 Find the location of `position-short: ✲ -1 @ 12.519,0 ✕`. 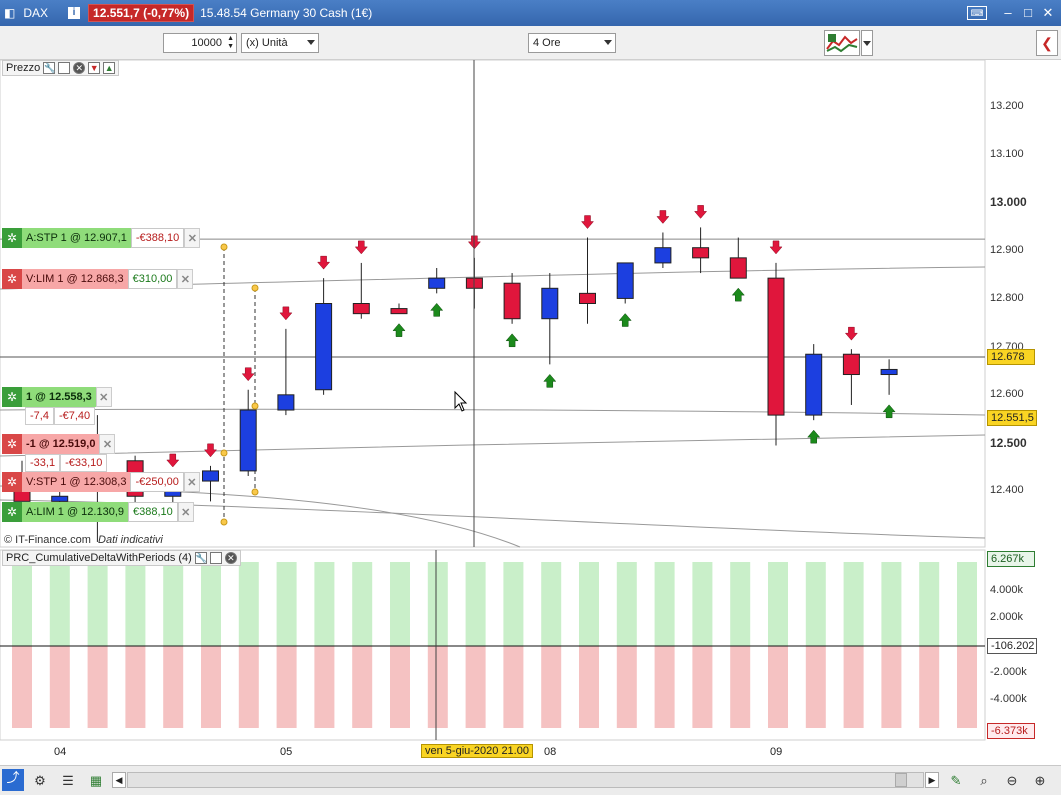

position-short: ✲ -1 @ 12.519,0 ✕ is located at coordinates (59, 444).